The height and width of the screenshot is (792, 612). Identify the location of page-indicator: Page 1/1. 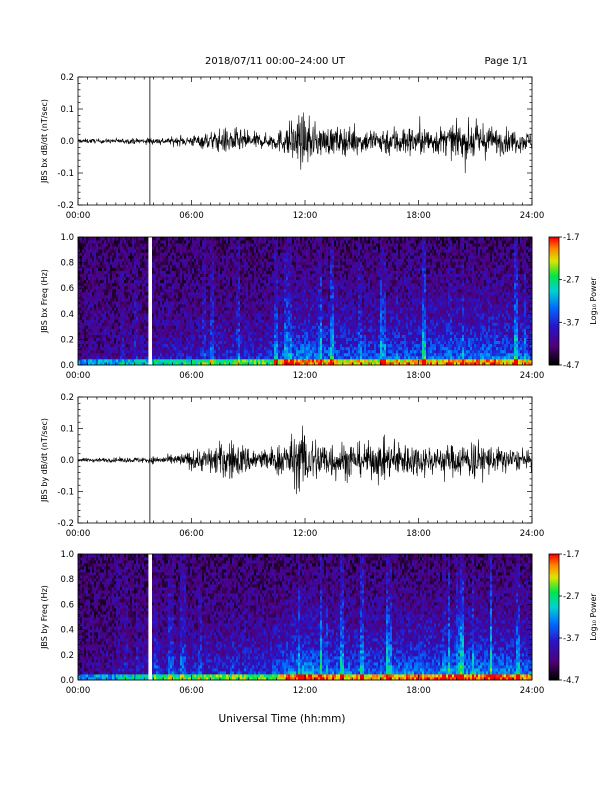
(506, 61).